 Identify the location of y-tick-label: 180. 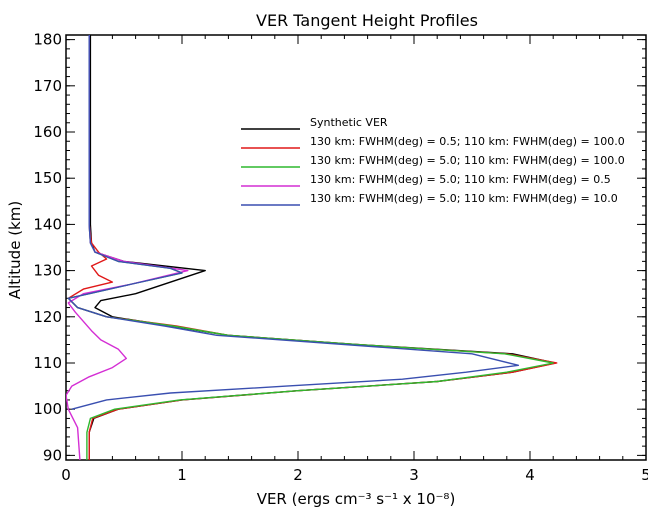
(47, 40).